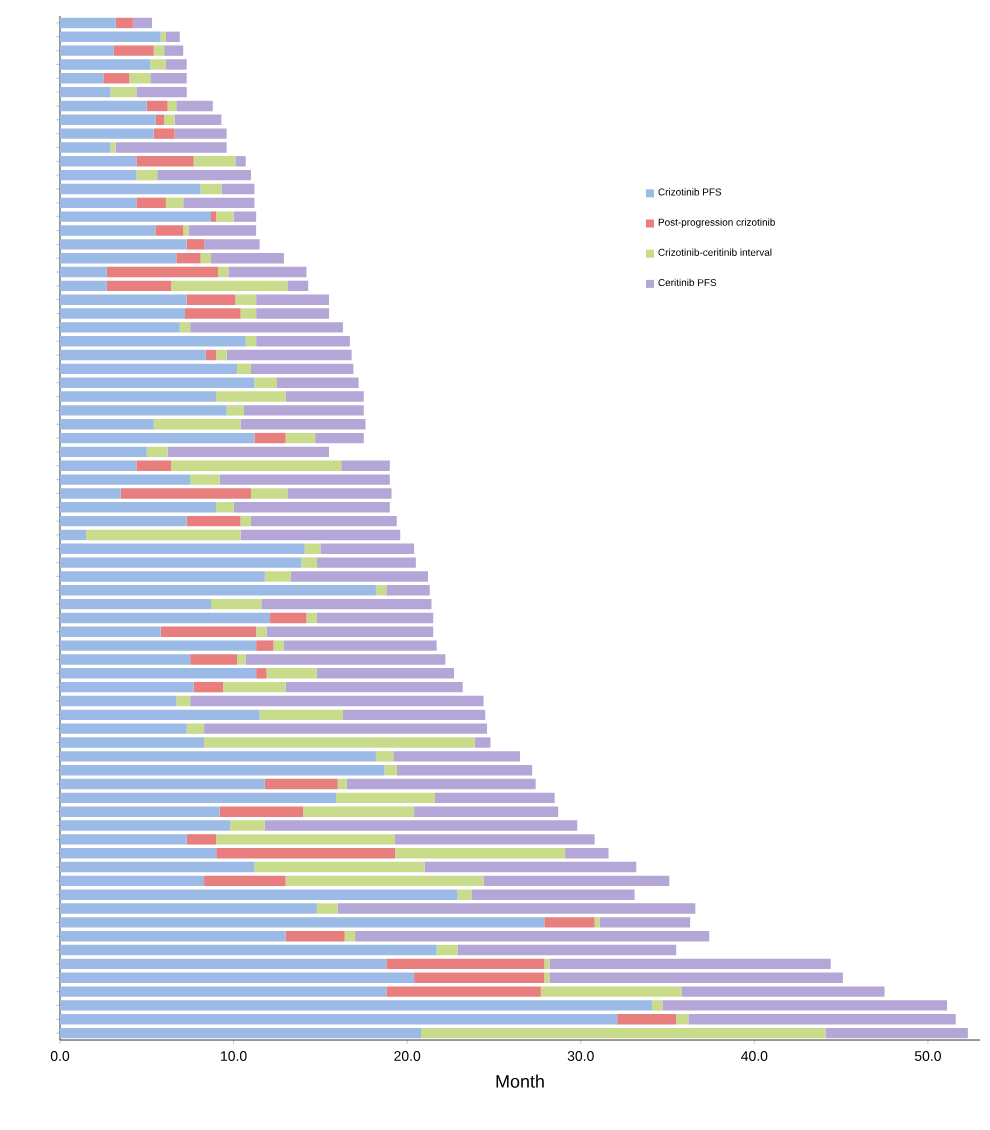 This screenshot has width=990, height=1130. I want to click on x-axis-title: Month, so click(520, 1081).